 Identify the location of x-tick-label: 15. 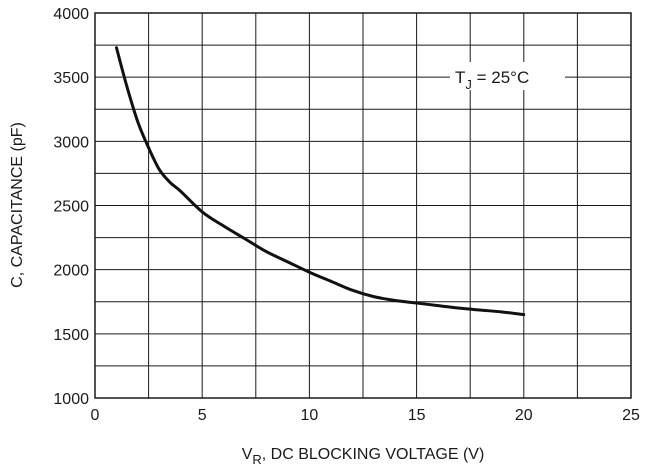
(417, 415).